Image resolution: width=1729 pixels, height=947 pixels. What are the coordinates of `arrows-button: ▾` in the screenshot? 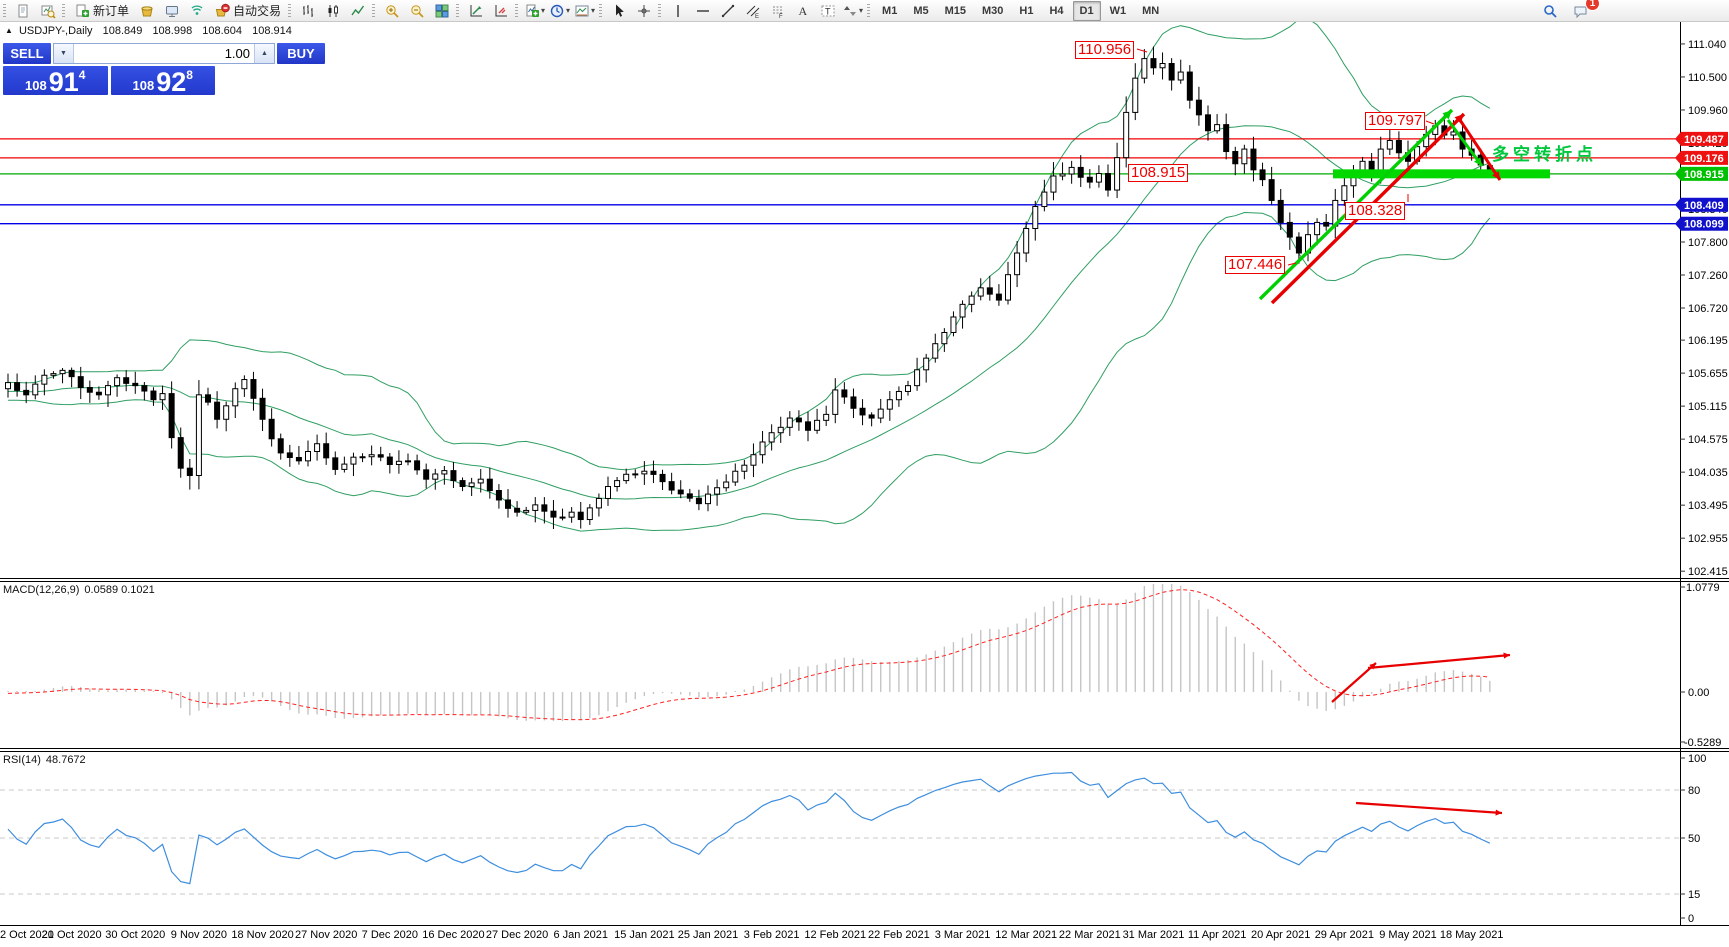 It's located at (852, 11).